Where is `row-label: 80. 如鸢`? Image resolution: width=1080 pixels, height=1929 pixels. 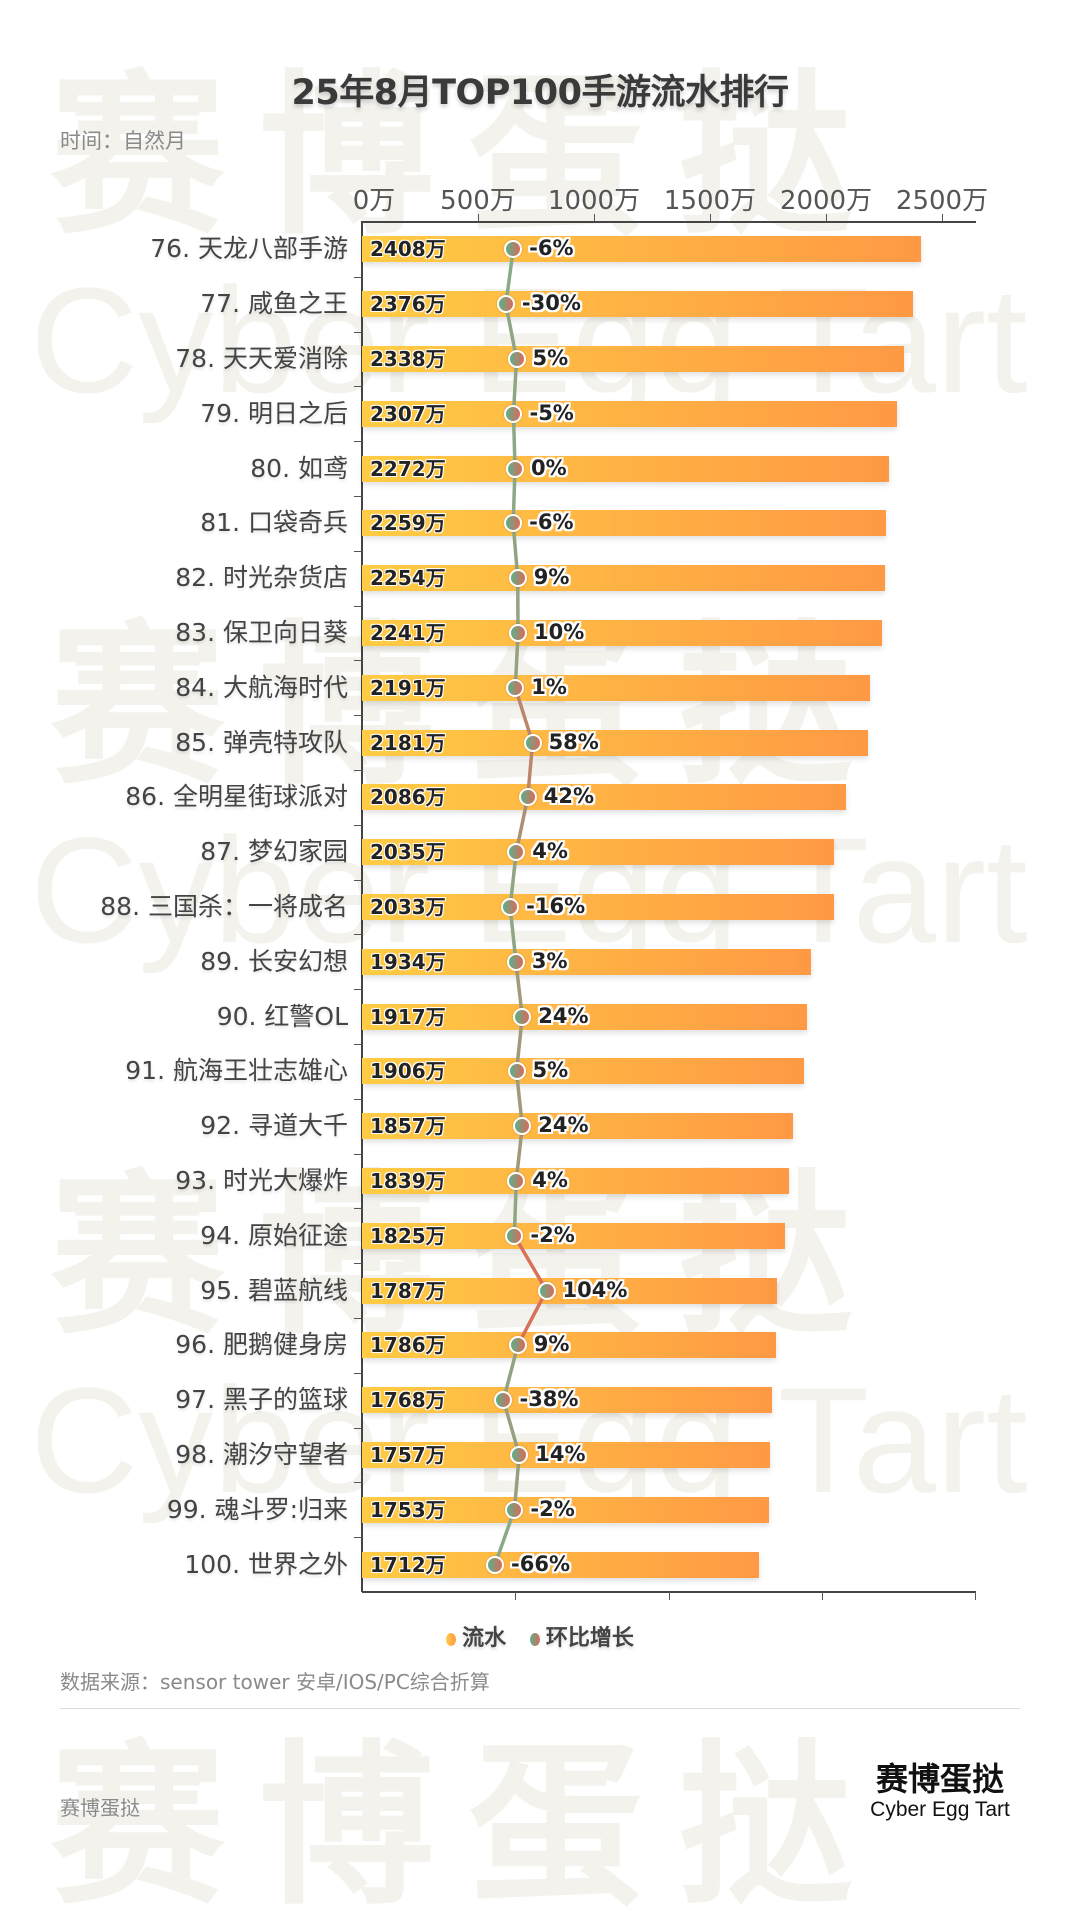
row-label: 80. 如鸢 is located at coordinates (299, 468).